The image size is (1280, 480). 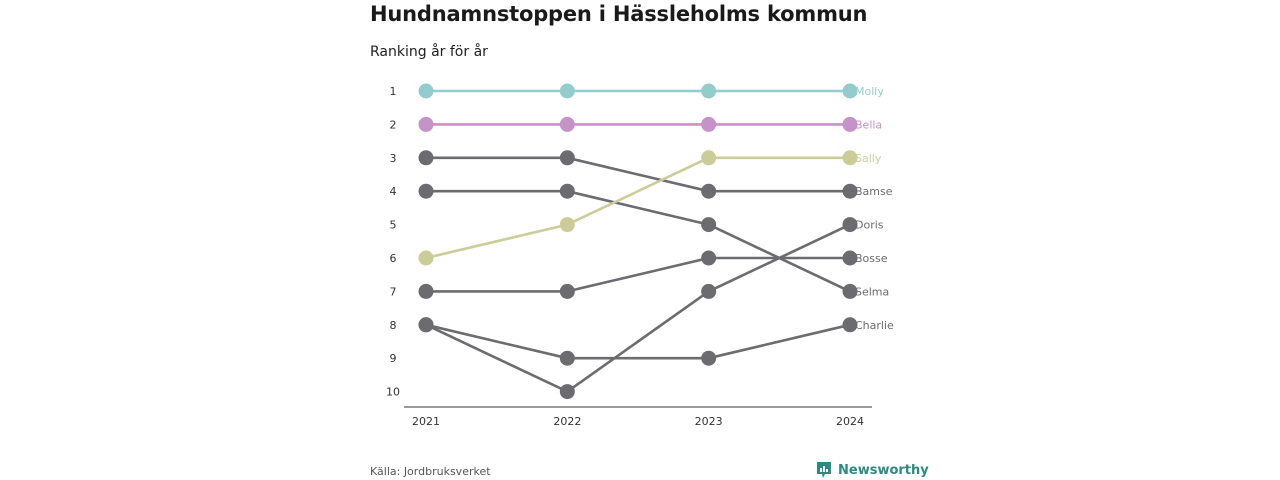 I want to click on series-end-label: Sally, so click(x=868, y=158).